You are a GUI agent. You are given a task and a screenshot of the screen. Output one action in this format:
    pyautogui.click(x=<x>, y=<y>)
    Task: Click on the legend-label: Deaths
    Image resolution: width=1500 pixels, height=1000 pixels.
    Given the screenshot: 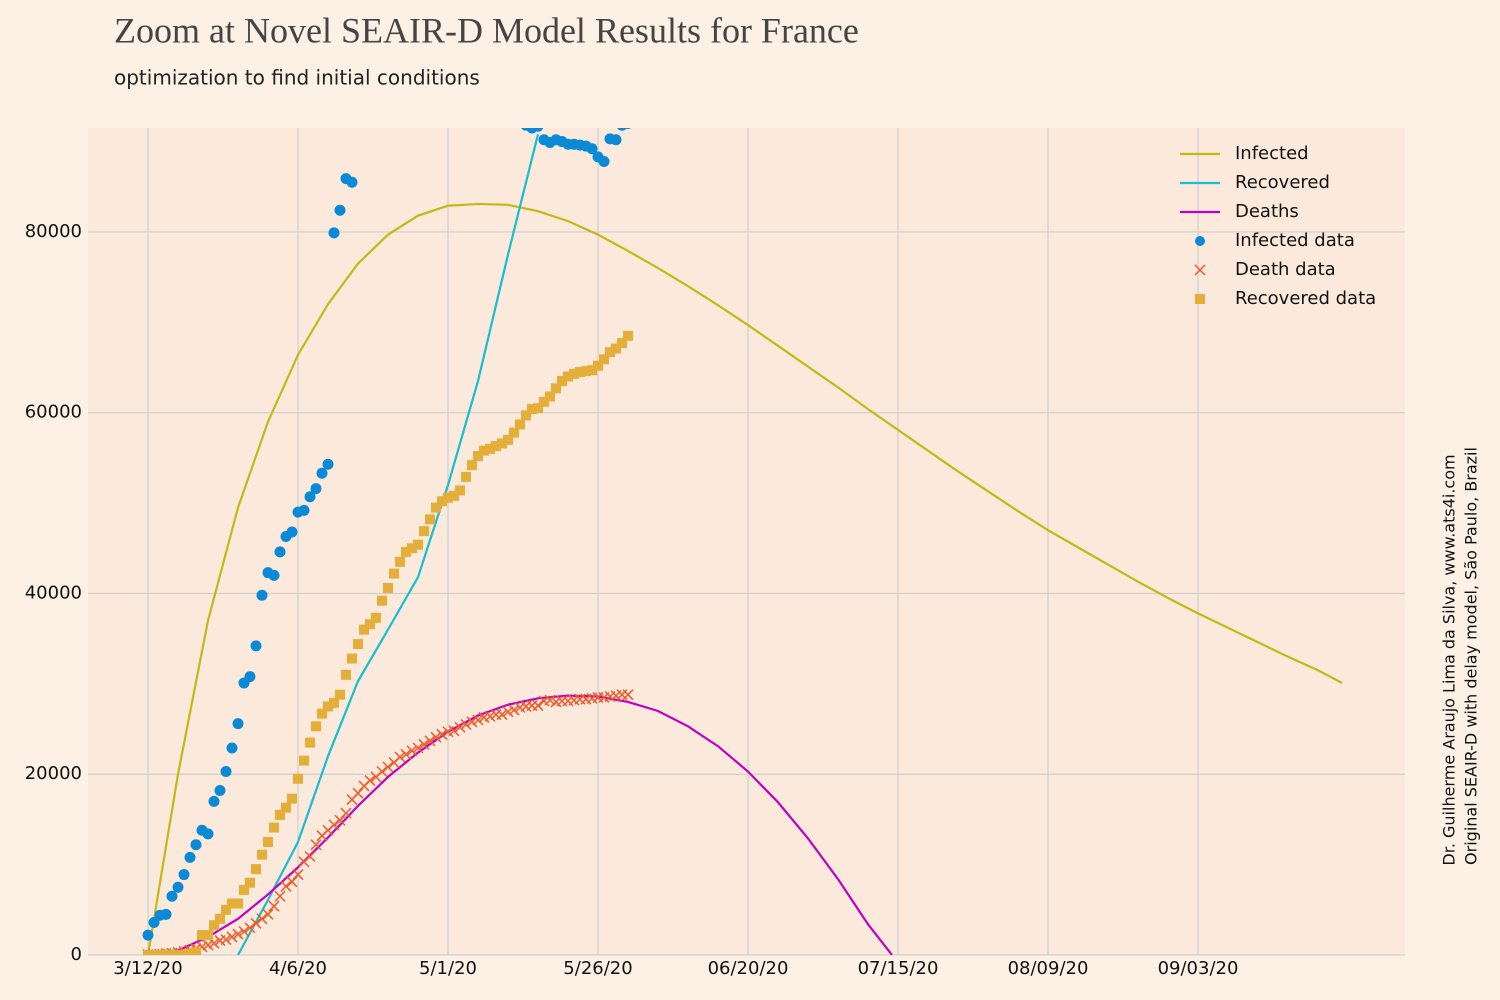 What is the action you would take?
    pyautogui.click(x=1267, y=211)
    